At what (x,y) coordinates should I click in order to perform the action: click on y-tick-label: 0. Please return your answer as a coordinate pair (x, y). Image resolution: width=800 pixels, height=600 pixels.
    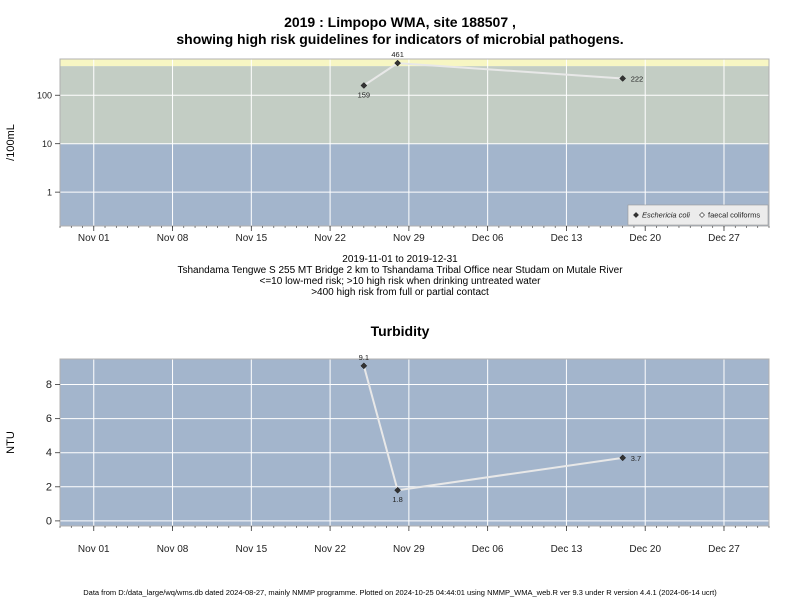
    Looking at the image, I should click on (49, 521).